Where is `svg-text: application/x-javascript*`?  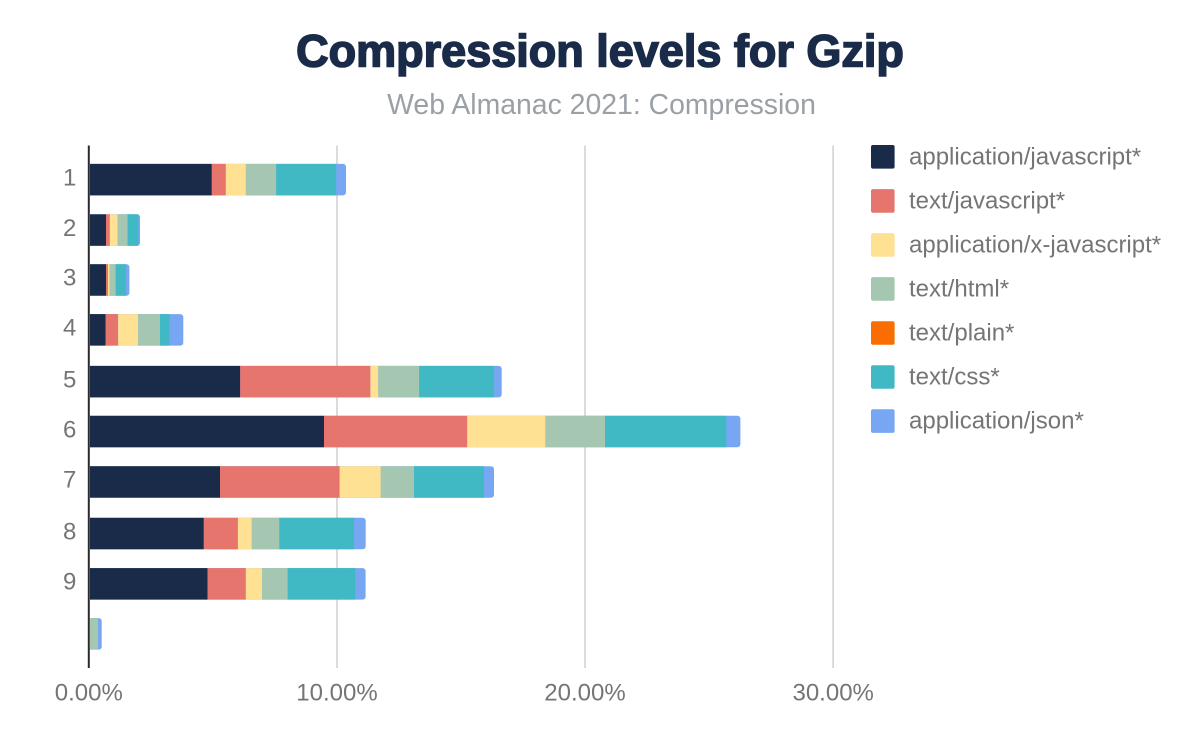
svg-text: application/x-javascript* is located at coordinates (1035, 244).